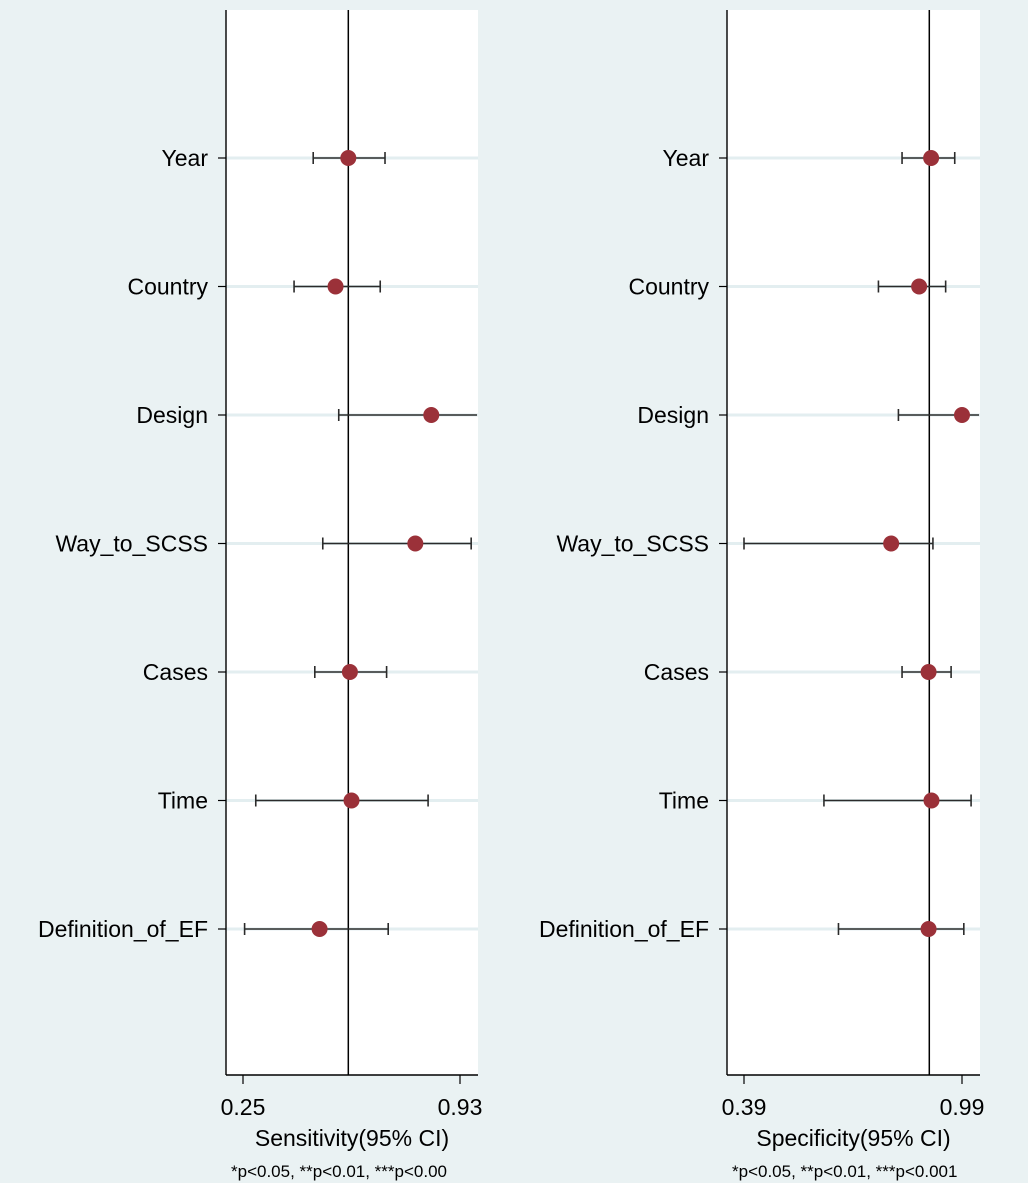  Describe the element at coordinates (853, 1138) in the screenshot. I see `x-axis-title: Specificity(95% CI)` at that location.